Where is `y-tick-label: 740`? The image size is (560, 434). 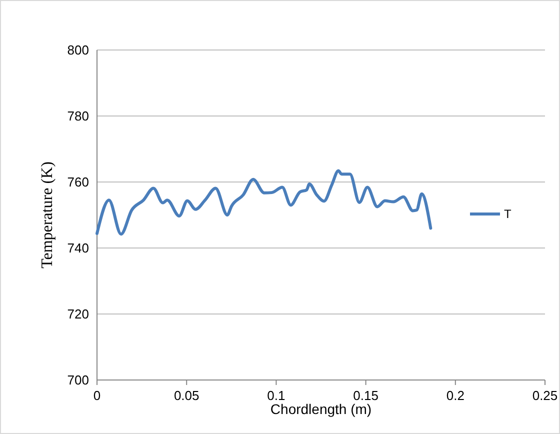
y-tick-label: 740 is located at coordinates (78, 248).